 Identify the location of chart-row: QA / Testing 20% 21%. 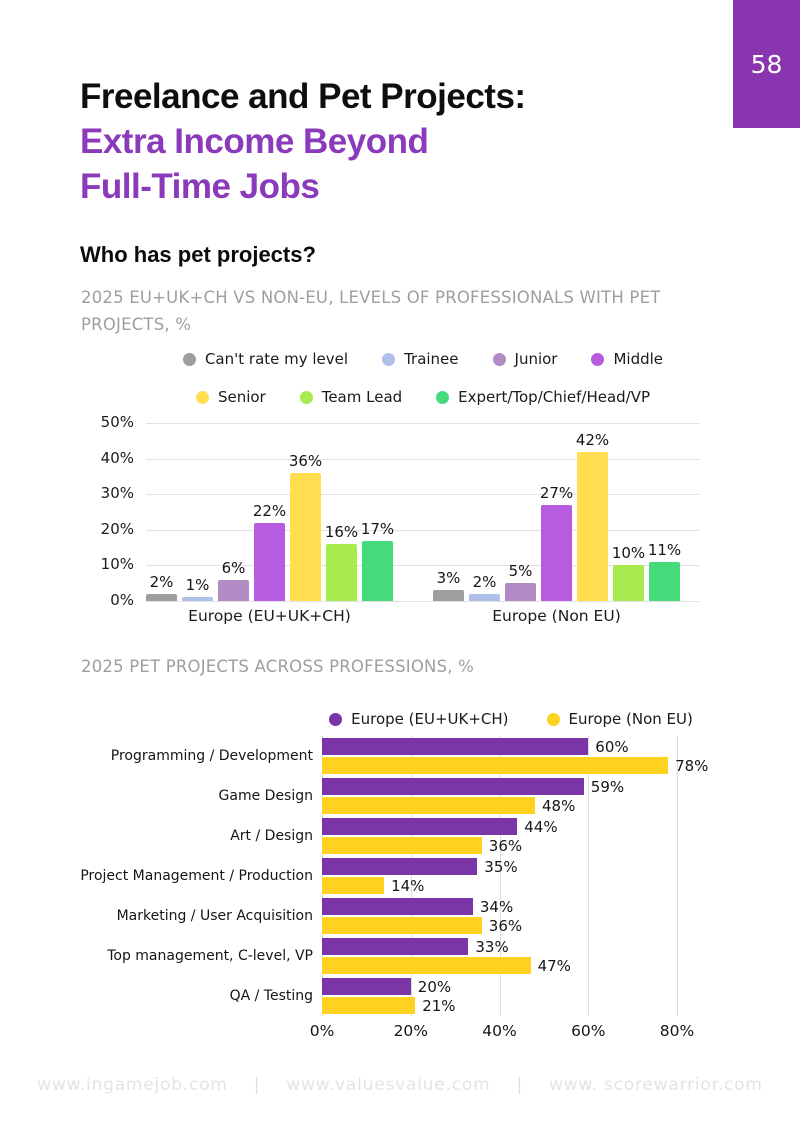
(420, 996).